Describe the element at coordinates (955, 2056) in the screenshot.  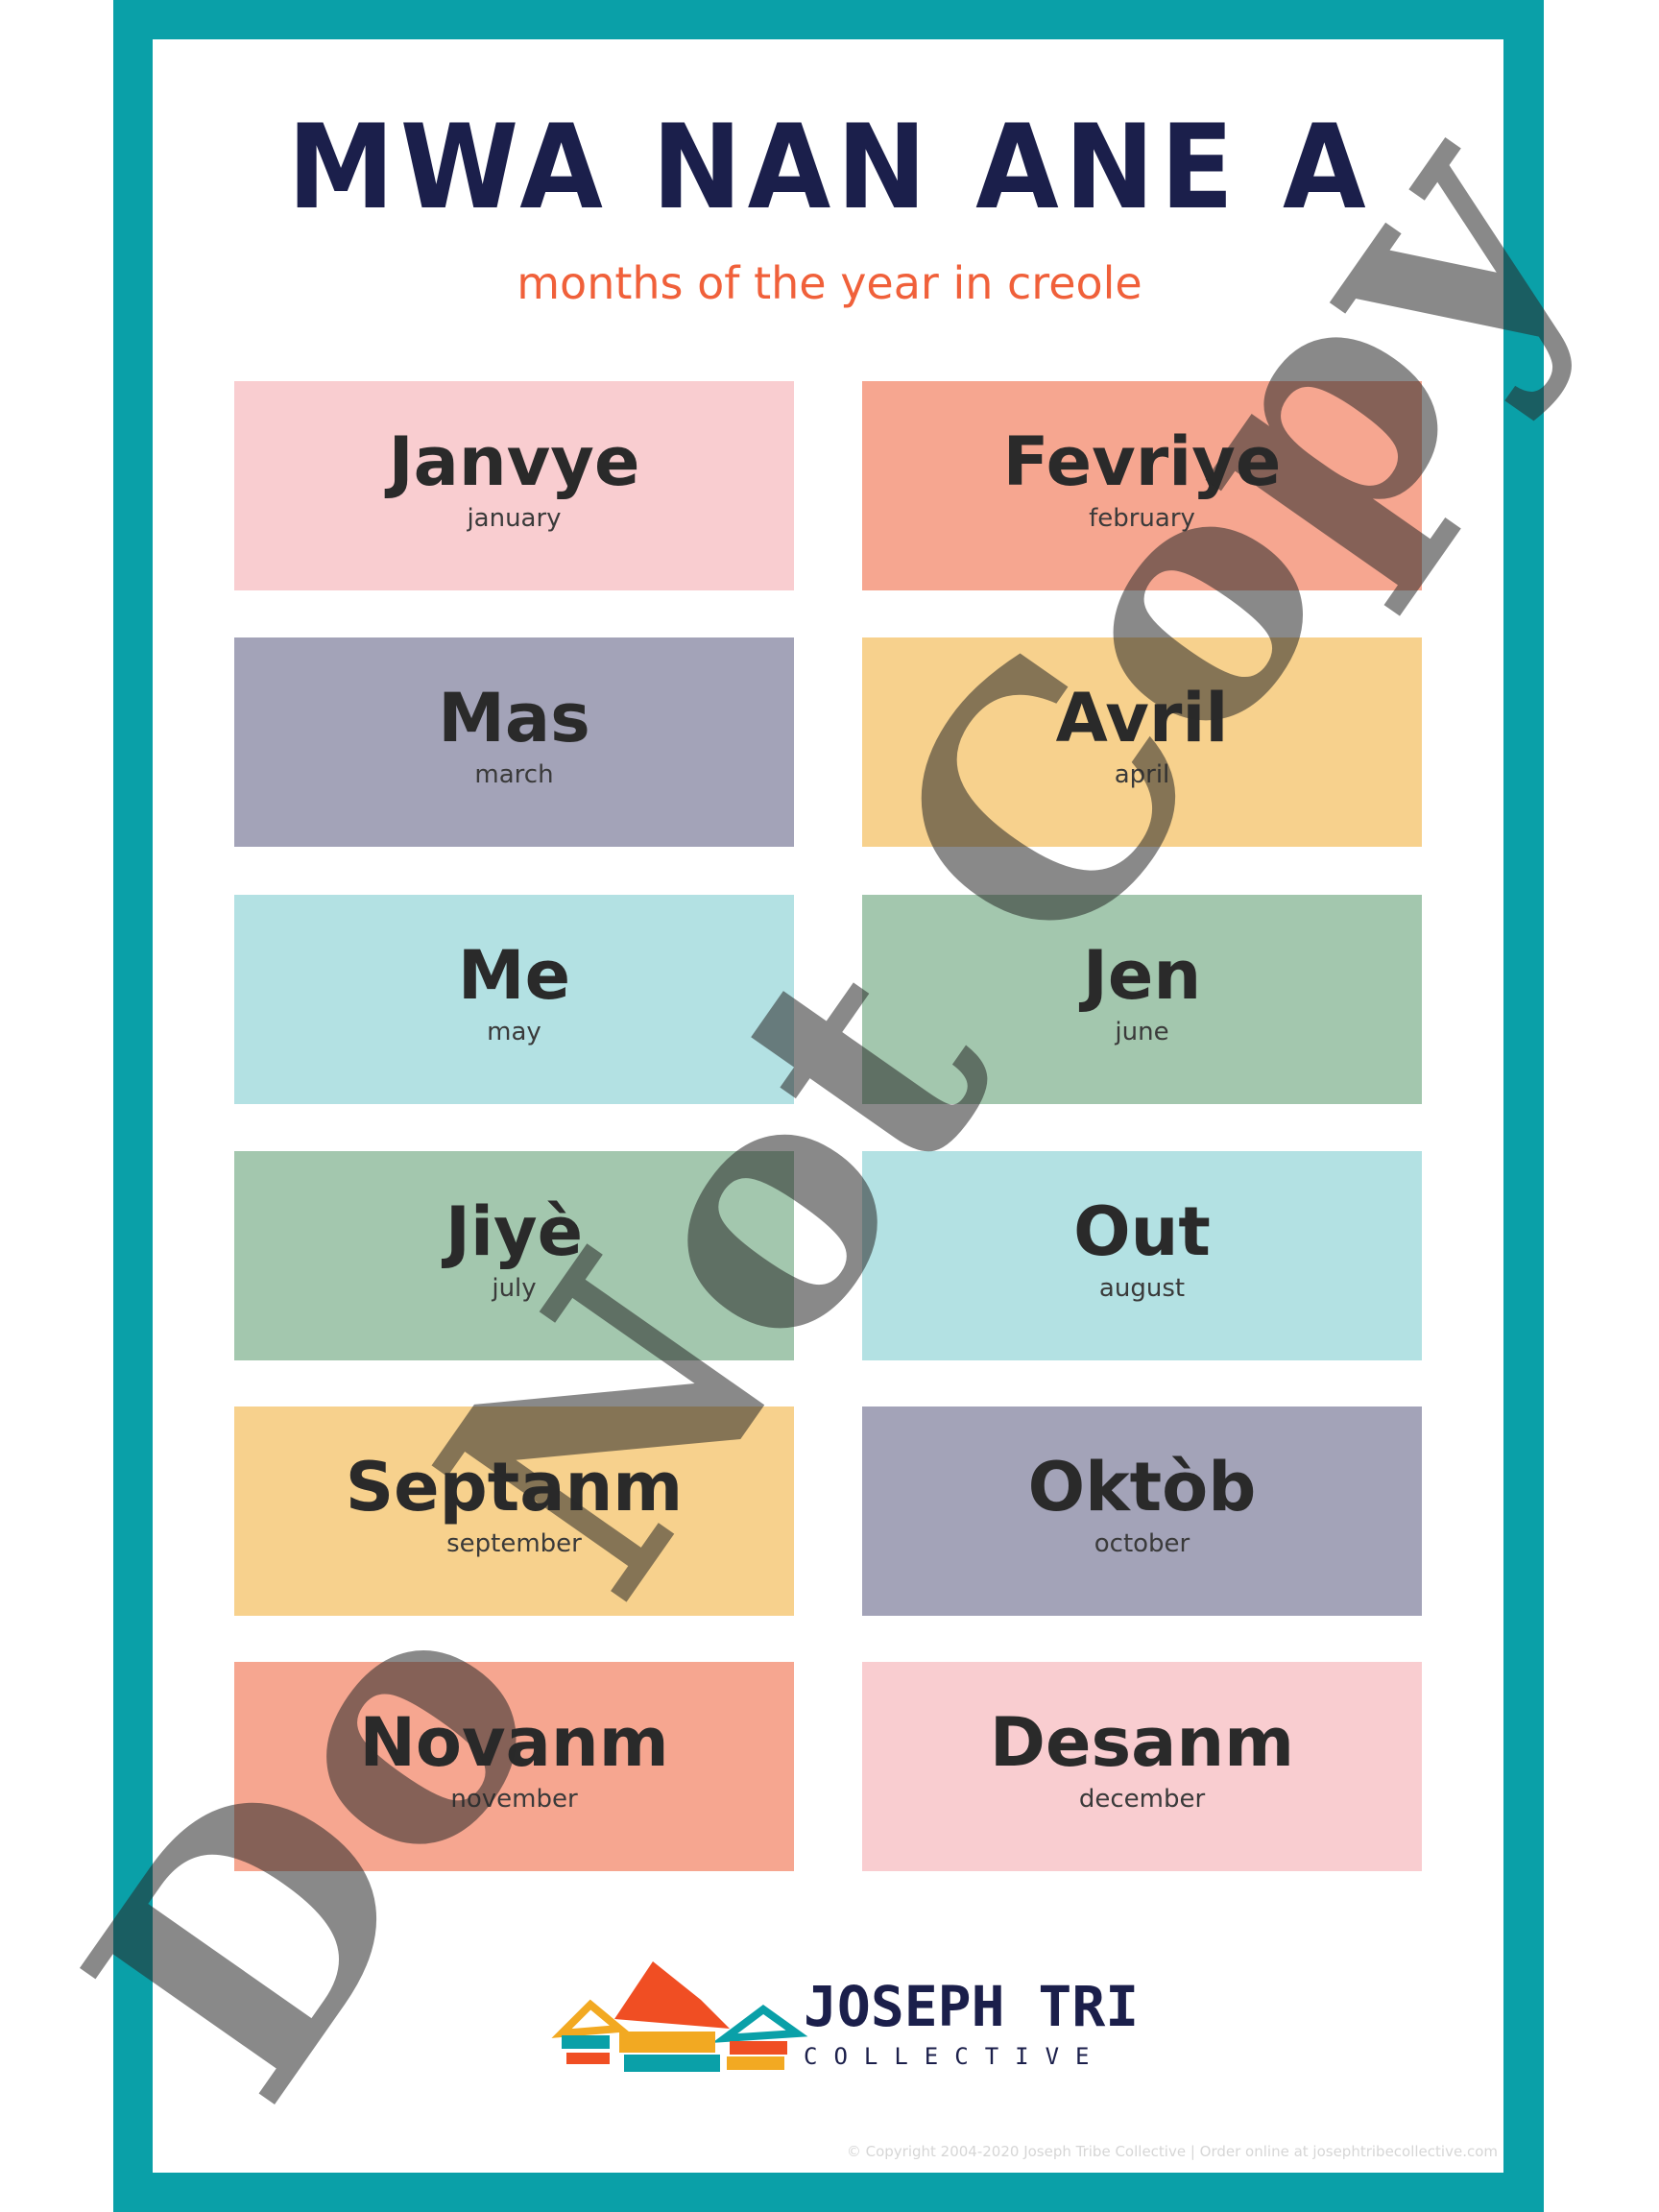
I see `logo-tagline: COLLECTIVE` at that location.